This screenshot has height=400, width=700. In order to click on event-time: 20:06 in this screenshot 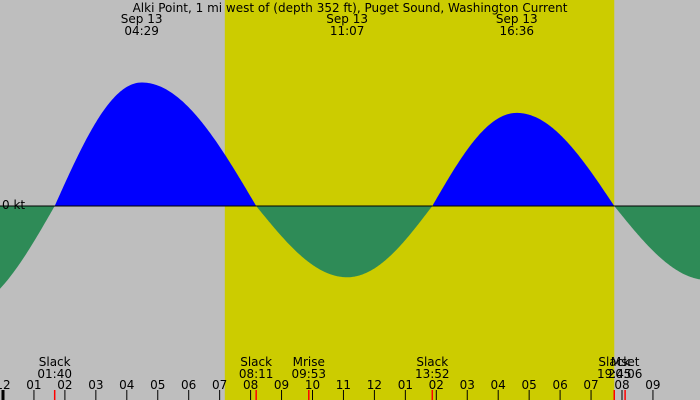, I will do `click(625, 374)`.